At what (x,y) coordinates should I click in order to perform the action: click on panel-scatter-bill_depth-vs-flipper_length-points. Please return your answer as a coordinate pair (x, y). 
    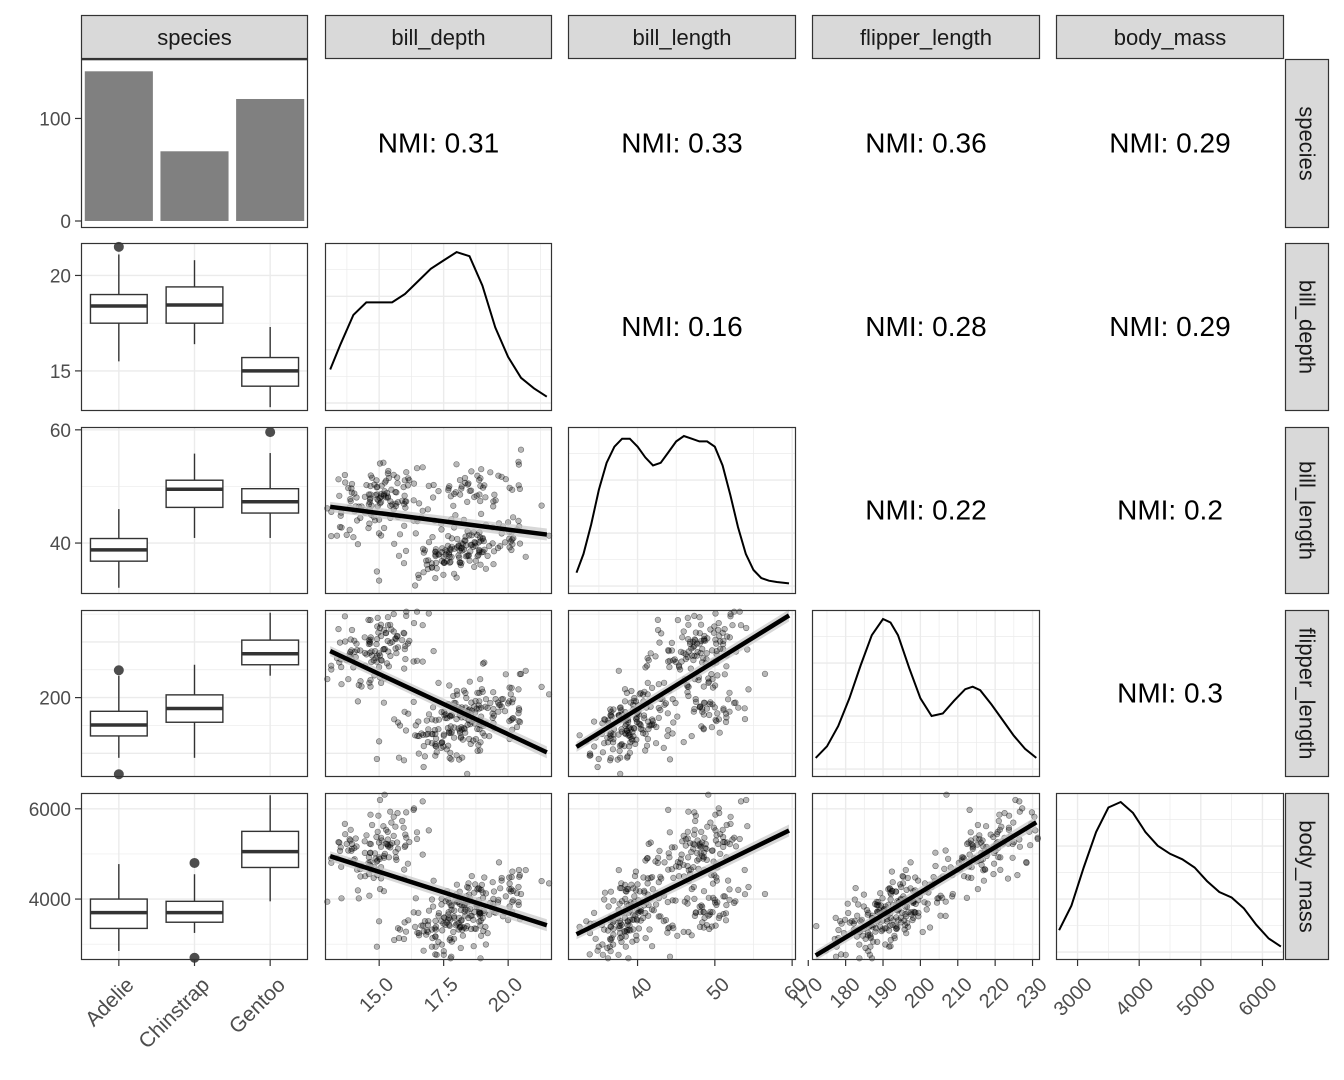
    Looking at the image, I should click on (438, 693).